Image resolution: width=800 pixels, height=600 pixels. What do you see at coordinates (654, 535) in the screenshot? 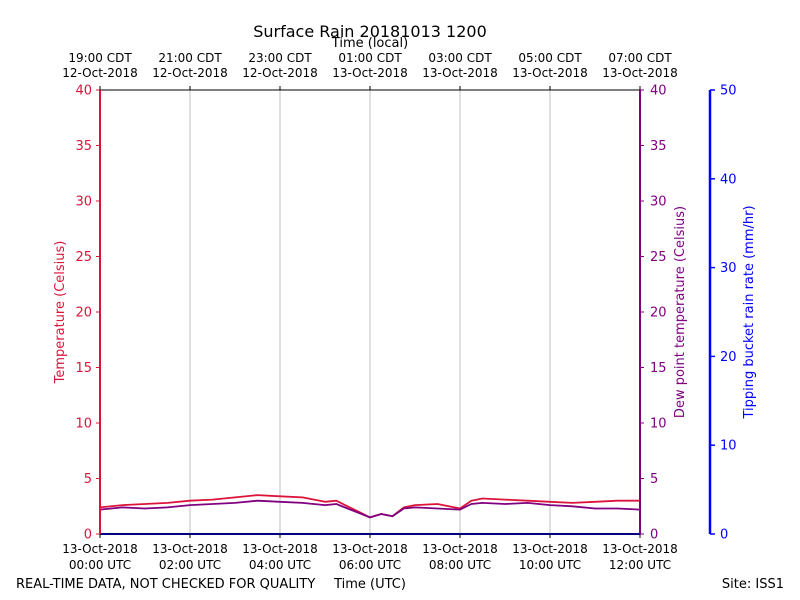
I see `y-right1-tick-label: 0` at bounding box center [654, 535].